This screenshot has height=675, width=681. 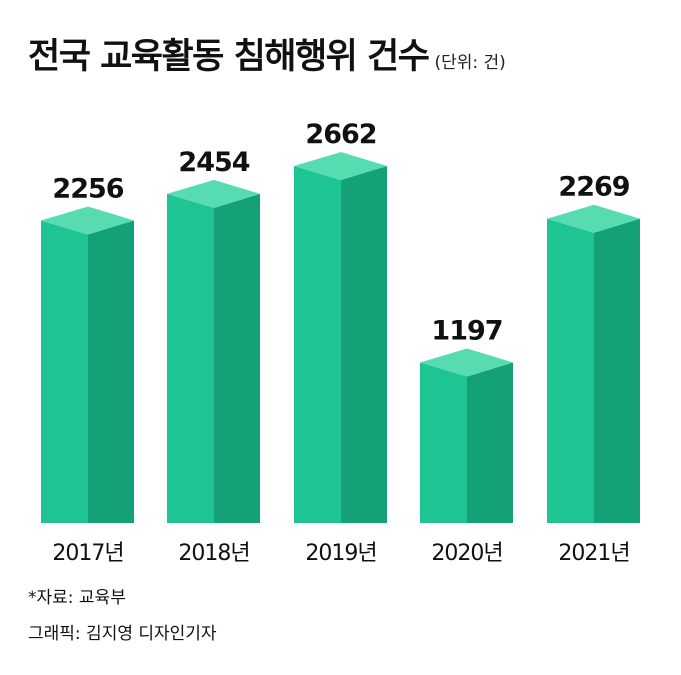 I want to click on chart-title: 전국 교육활동 침해행위 건수, so click(x=229, y=57).